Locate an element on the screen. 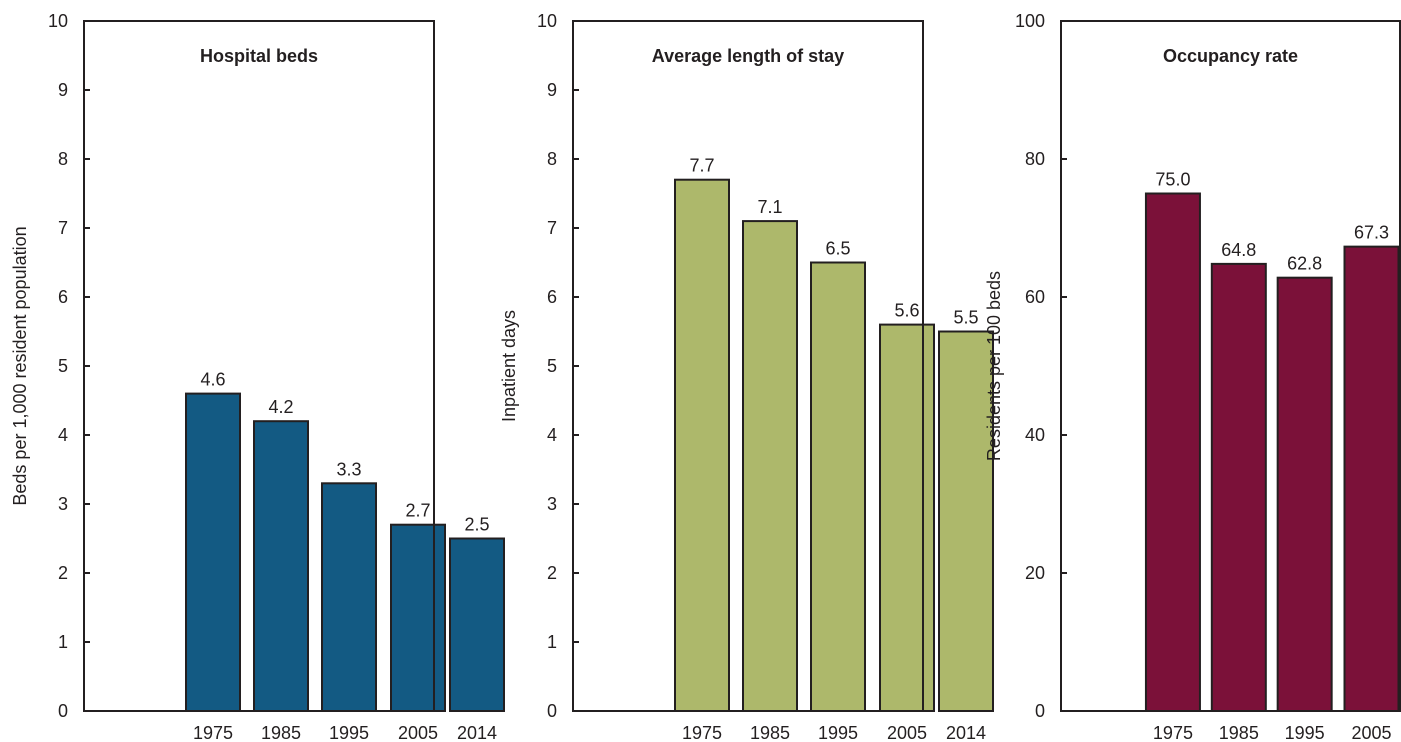 Image resolution: width=1401 pixels, height=742 pixels. average-length-of-stay-ytick-label: 3 is located at coordinates (552, 504).